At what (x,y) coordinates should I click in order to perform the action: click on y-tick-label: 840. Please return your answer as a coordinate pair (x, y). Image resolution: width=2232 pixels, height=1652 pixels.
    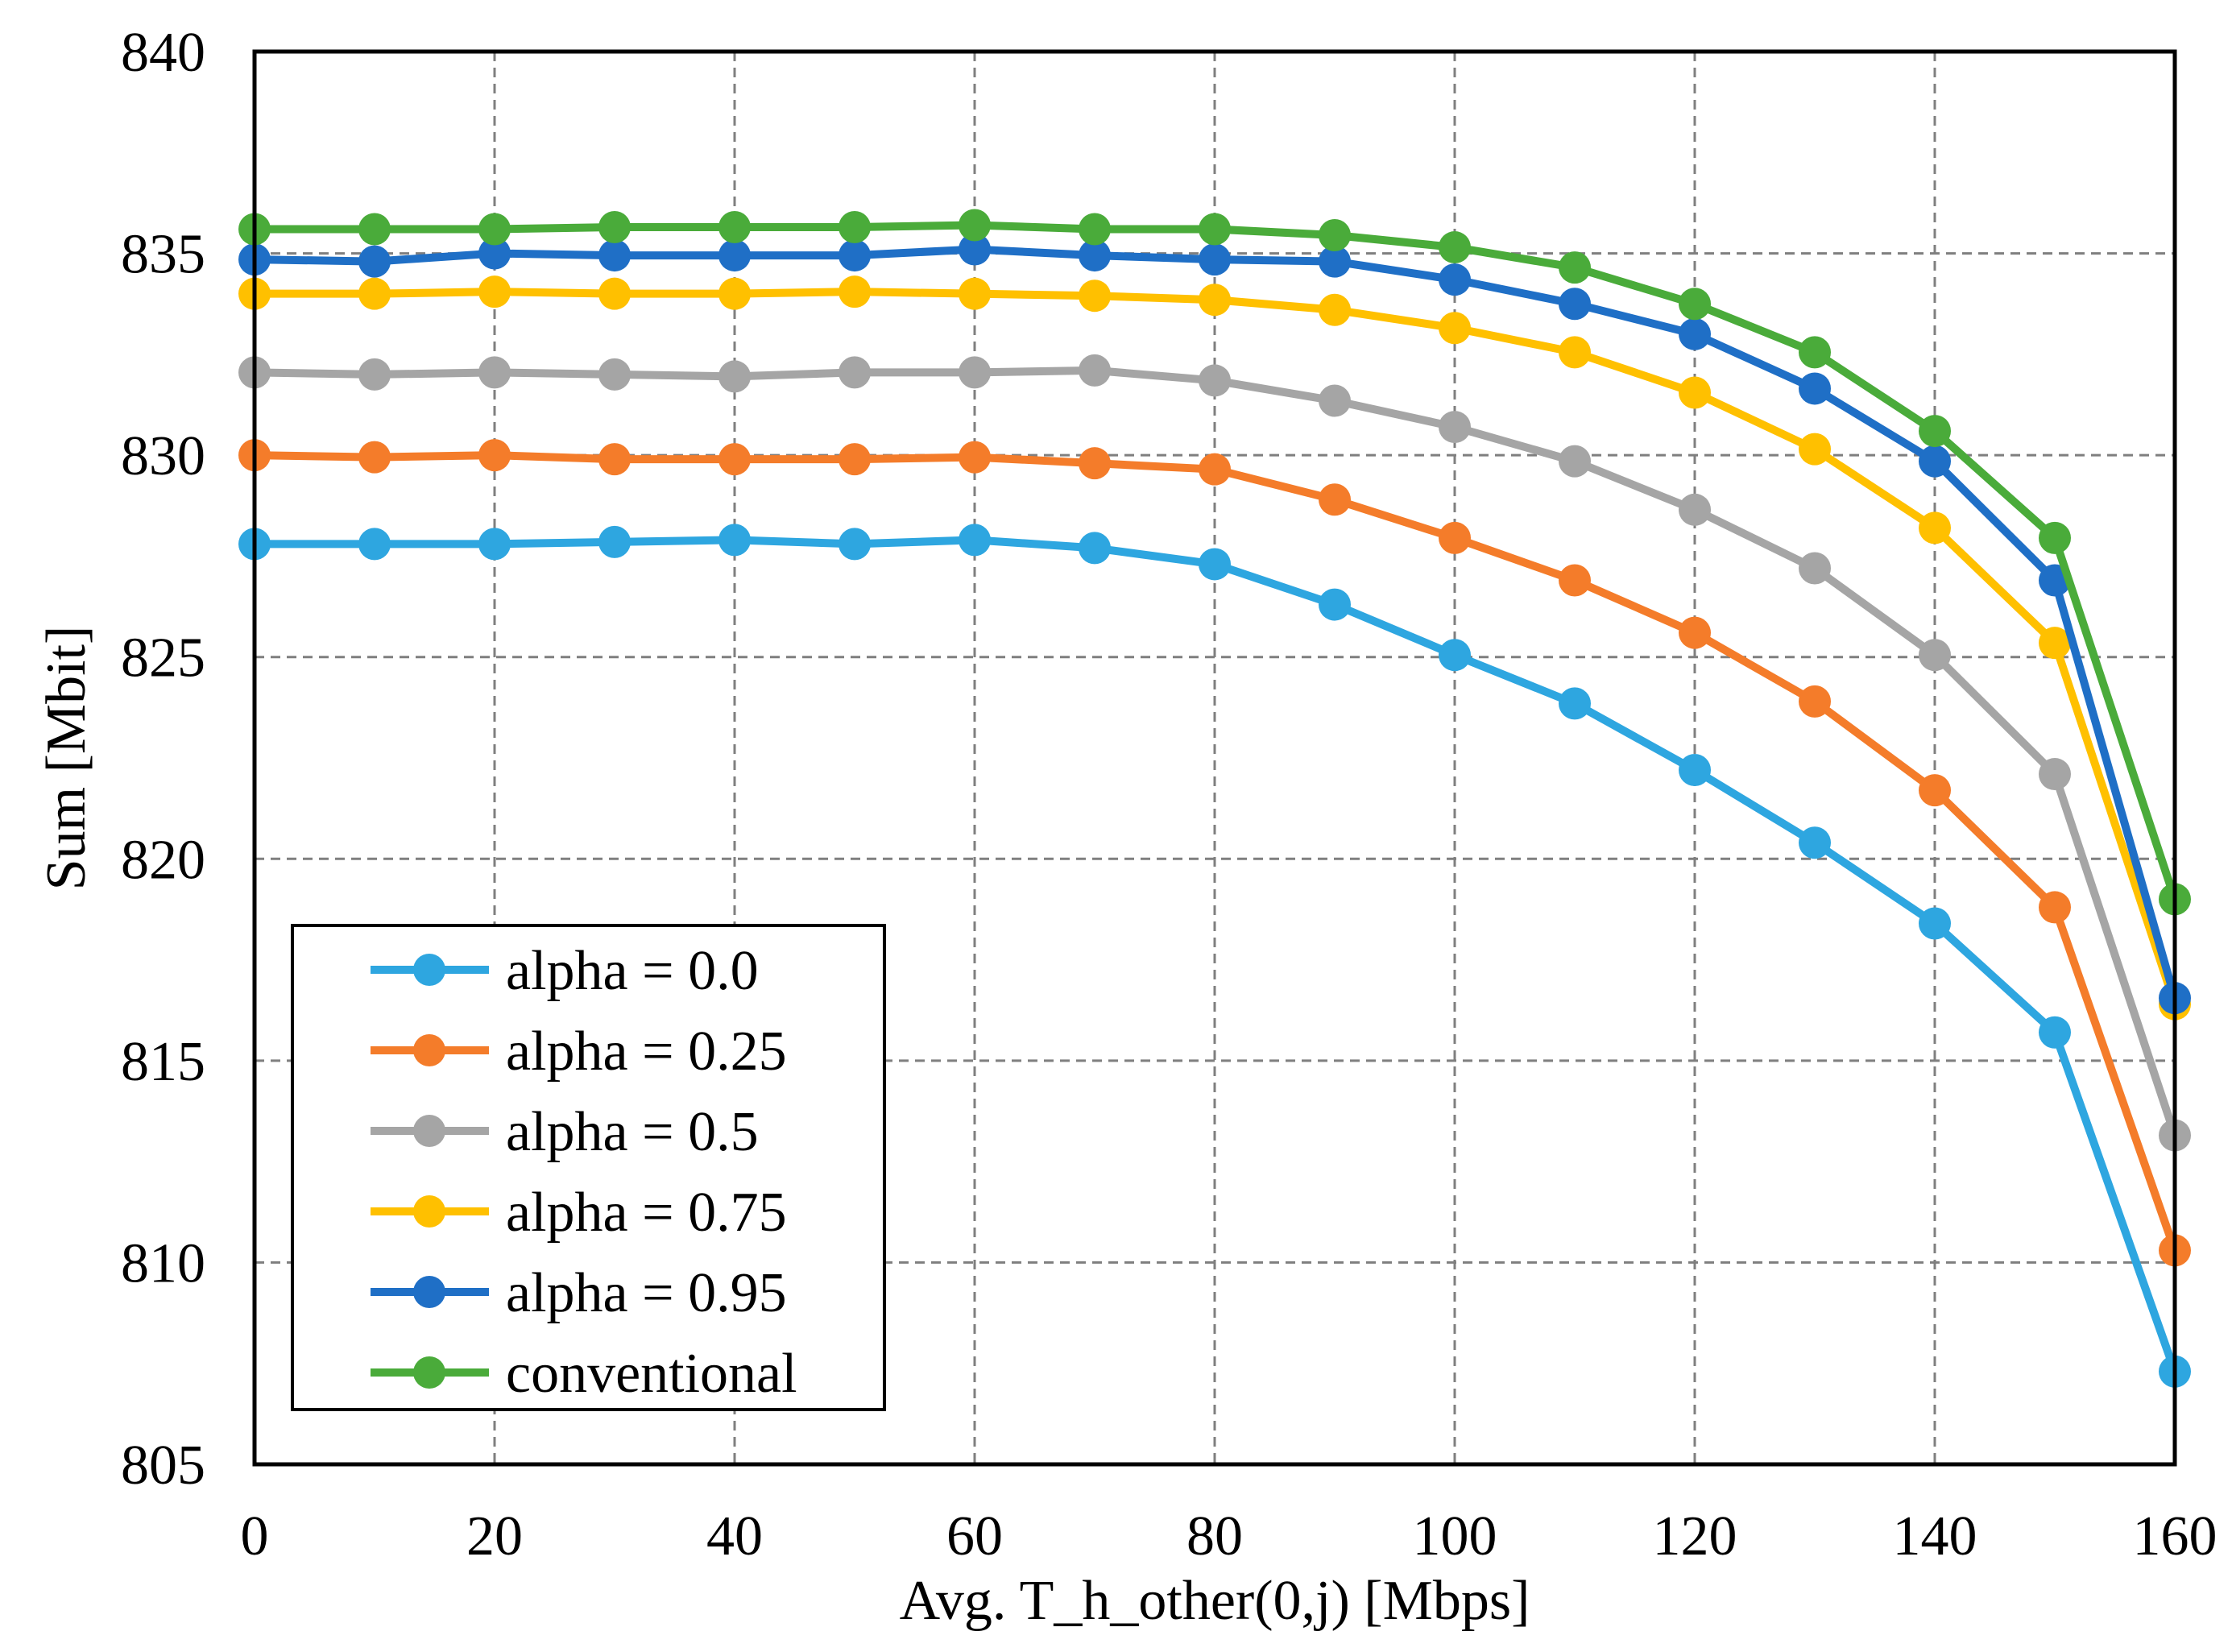
    Looking at the image, I should click on (163, 53).